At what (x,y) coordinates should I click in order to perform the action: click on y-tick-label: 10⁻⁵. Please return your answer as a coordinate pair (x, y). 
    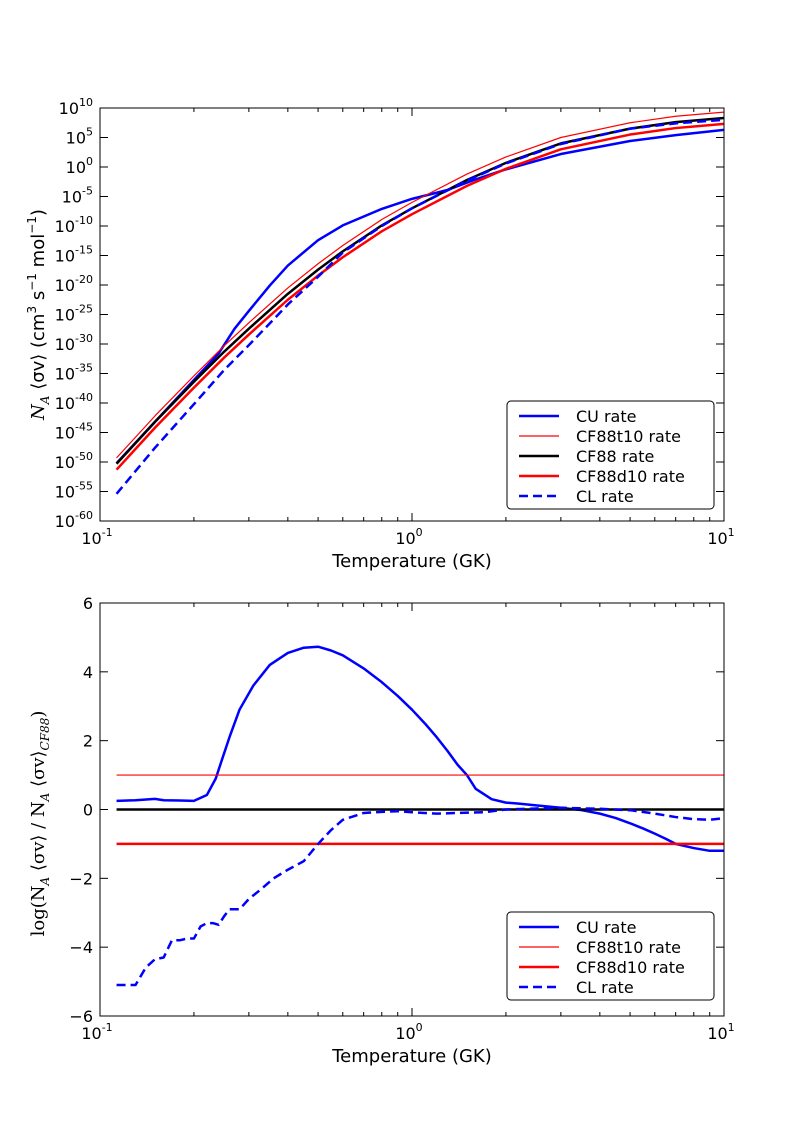
    Looking at the image, I should click on (77, 196).